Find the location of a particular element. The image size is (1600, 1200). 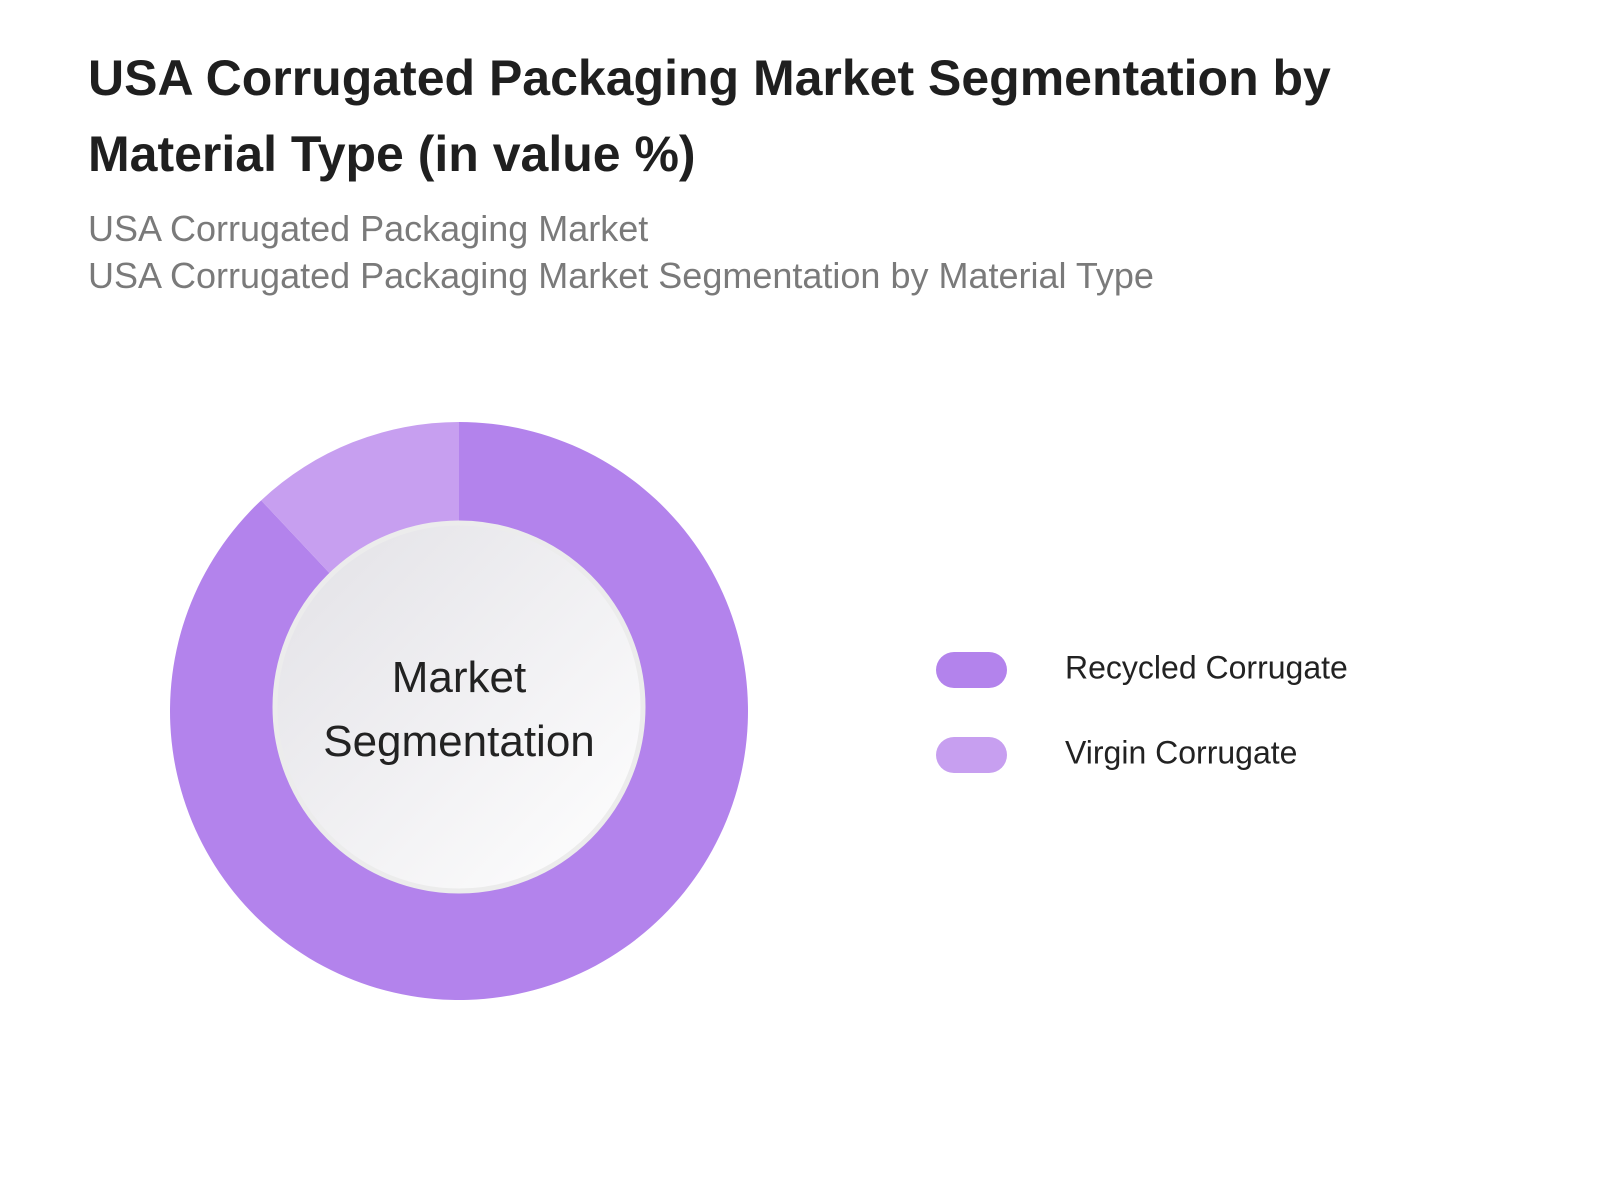

center-label: Market Segmentation is located at coordinates (459, 709).